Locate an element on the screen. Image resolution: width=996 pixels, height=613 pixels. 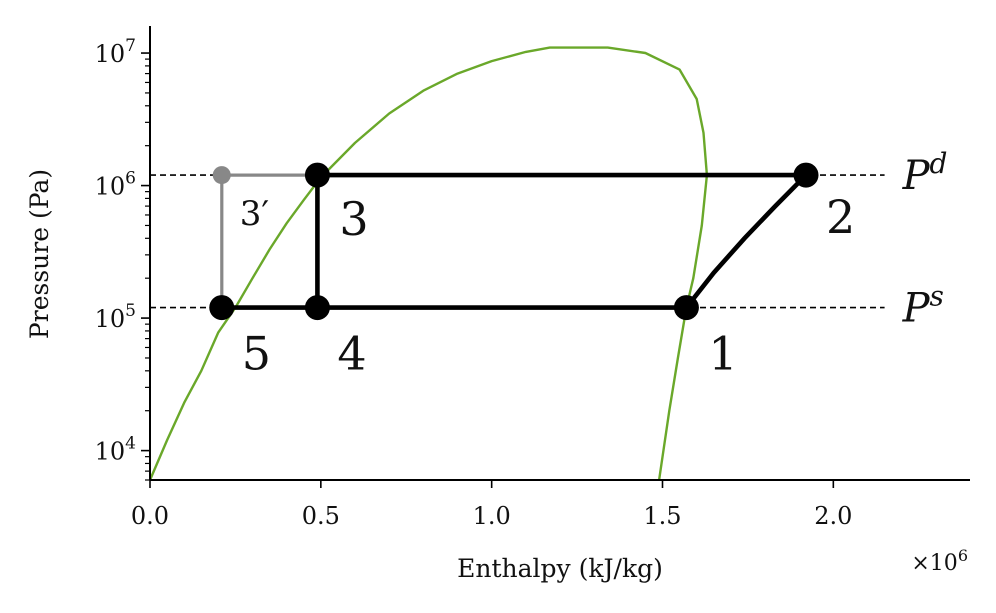
x-tick-label: 0.5 is located at coordinates (321, 516).